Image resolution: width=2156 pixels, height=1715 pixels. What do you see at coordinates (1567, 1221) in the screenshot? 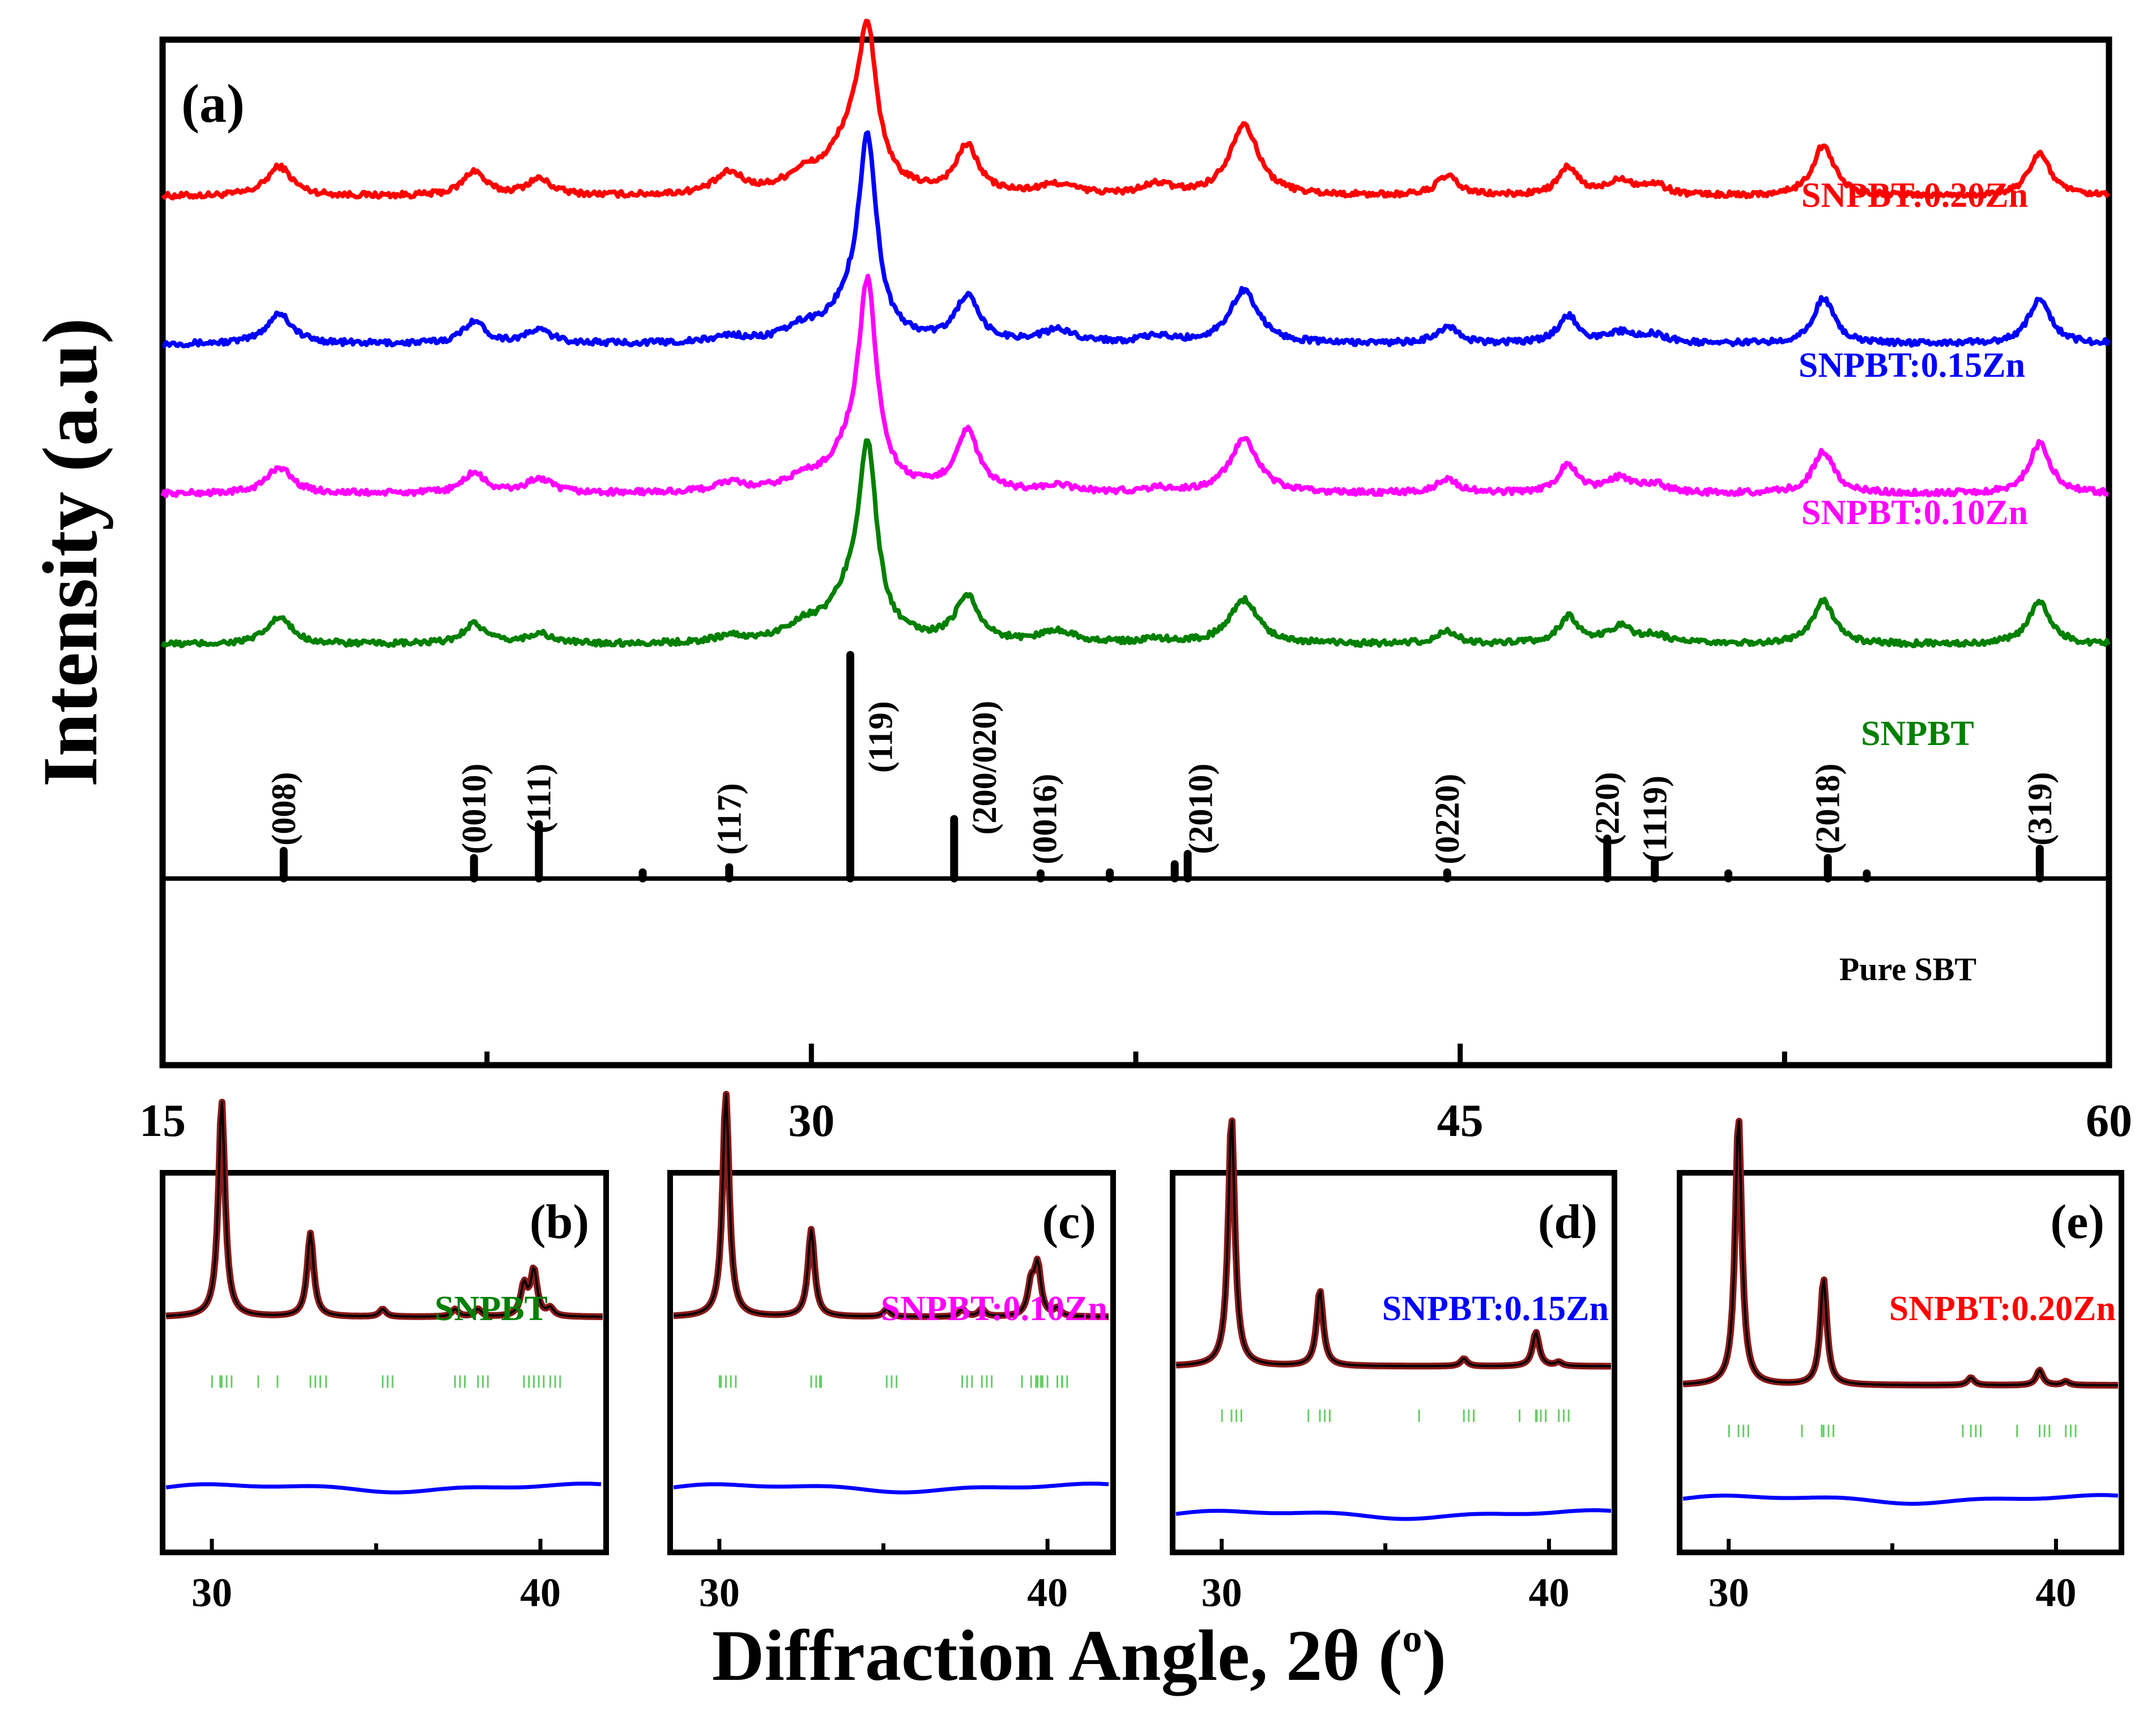
I see `inset-panel-label: (d)` at bounding box center [1567, 1221].